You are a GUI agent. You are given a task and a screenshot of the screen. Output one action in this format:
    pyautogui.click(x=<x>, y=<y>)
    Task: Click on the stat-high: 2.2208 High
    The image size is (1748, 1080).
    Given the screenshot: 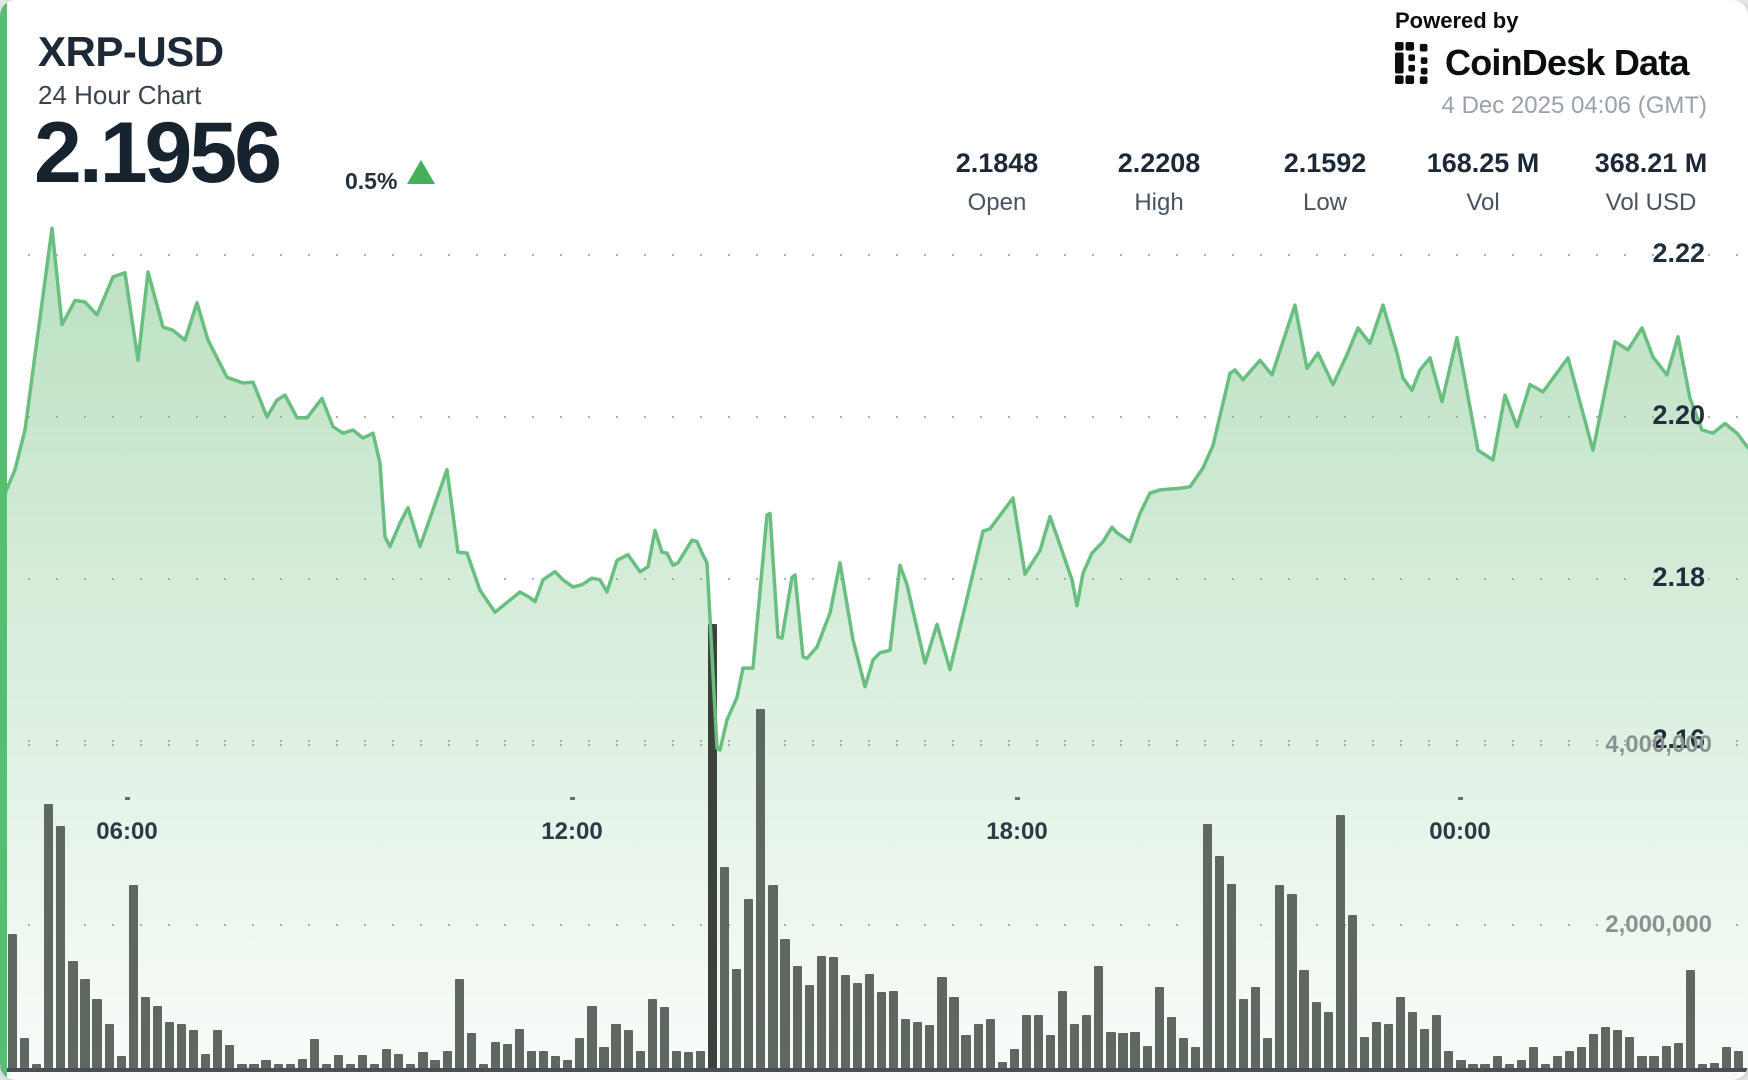 What is the action you would take?
    pyautogui.click(x=1159, y=182)
    